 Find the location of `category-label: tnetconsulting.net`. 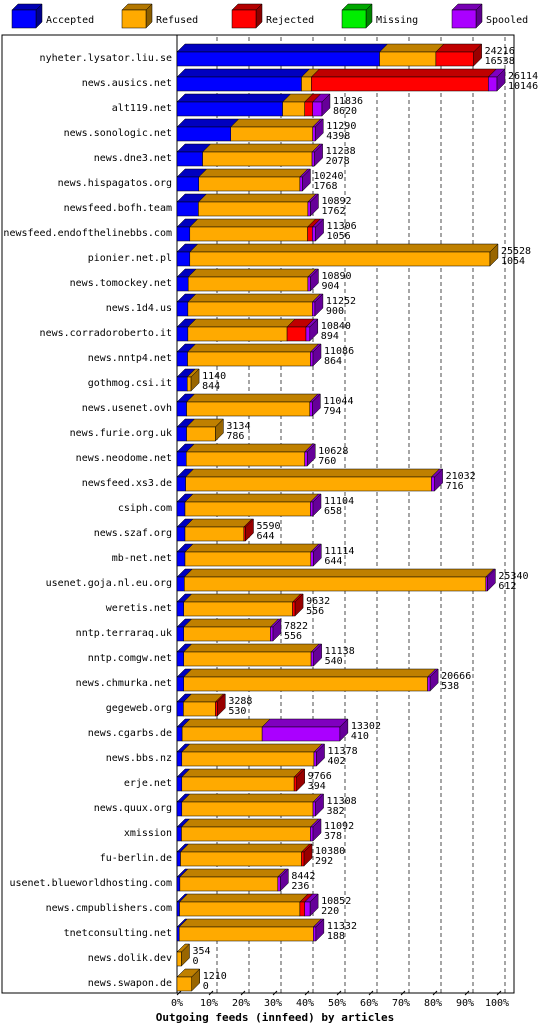

category-label: tnetconsulting.net is located at coordinates (118, 933).